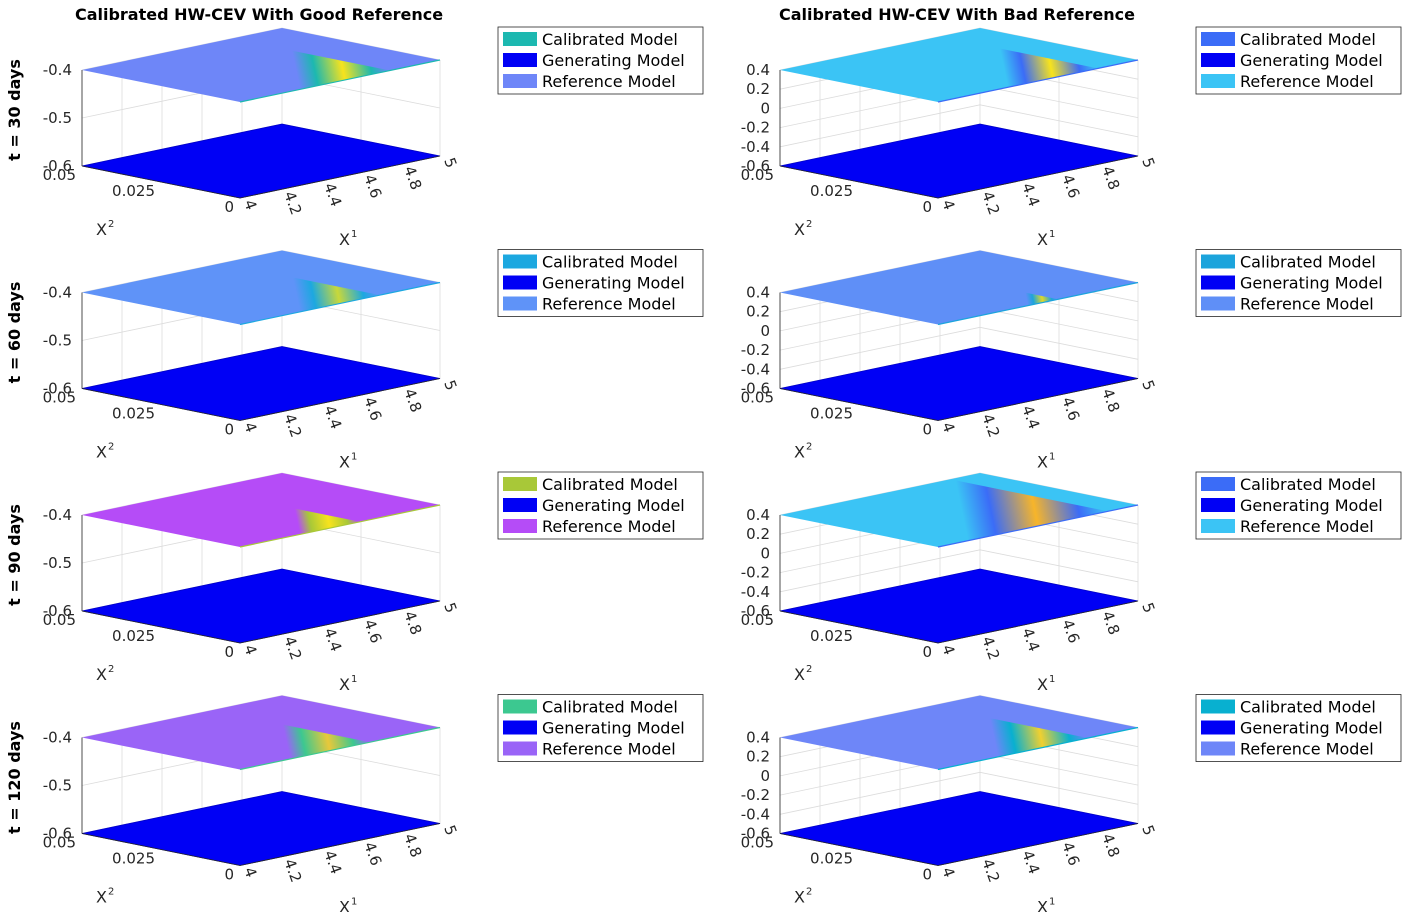 This screenshot has height=912, width=1412. Describe the element at coordinates (765, 553) in the screenshot. I see `z-tick-label: 0` at that location.